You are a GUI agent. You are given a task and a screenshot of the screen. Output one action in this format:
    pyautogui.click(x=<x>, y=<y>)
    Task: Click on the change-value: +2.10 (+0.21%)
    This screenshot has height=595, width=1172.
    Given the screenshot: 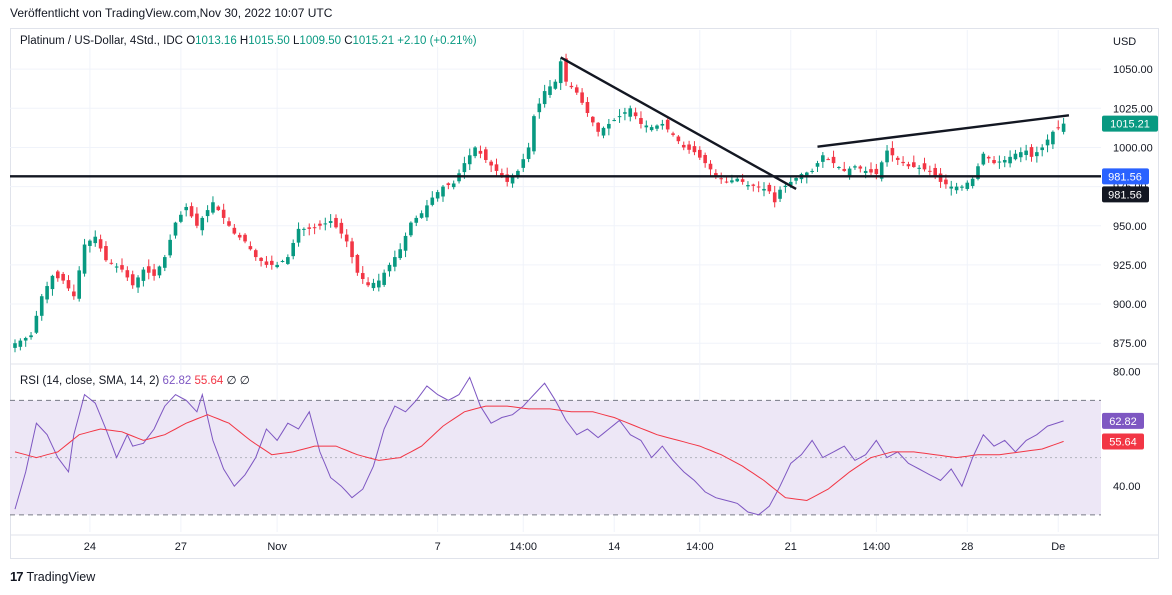 What is the action you would take?
    pyautogui.click(x=437, y=41)
    